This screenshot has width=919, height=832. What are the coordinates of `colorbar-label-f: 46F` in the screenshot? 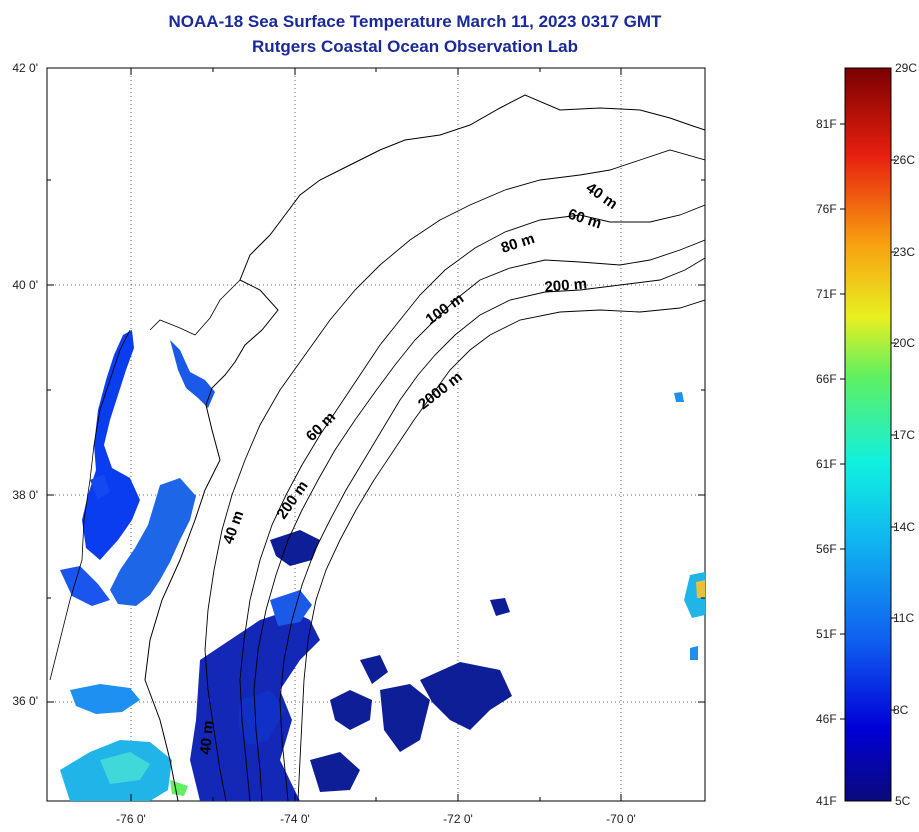 It's located at (826, 719).